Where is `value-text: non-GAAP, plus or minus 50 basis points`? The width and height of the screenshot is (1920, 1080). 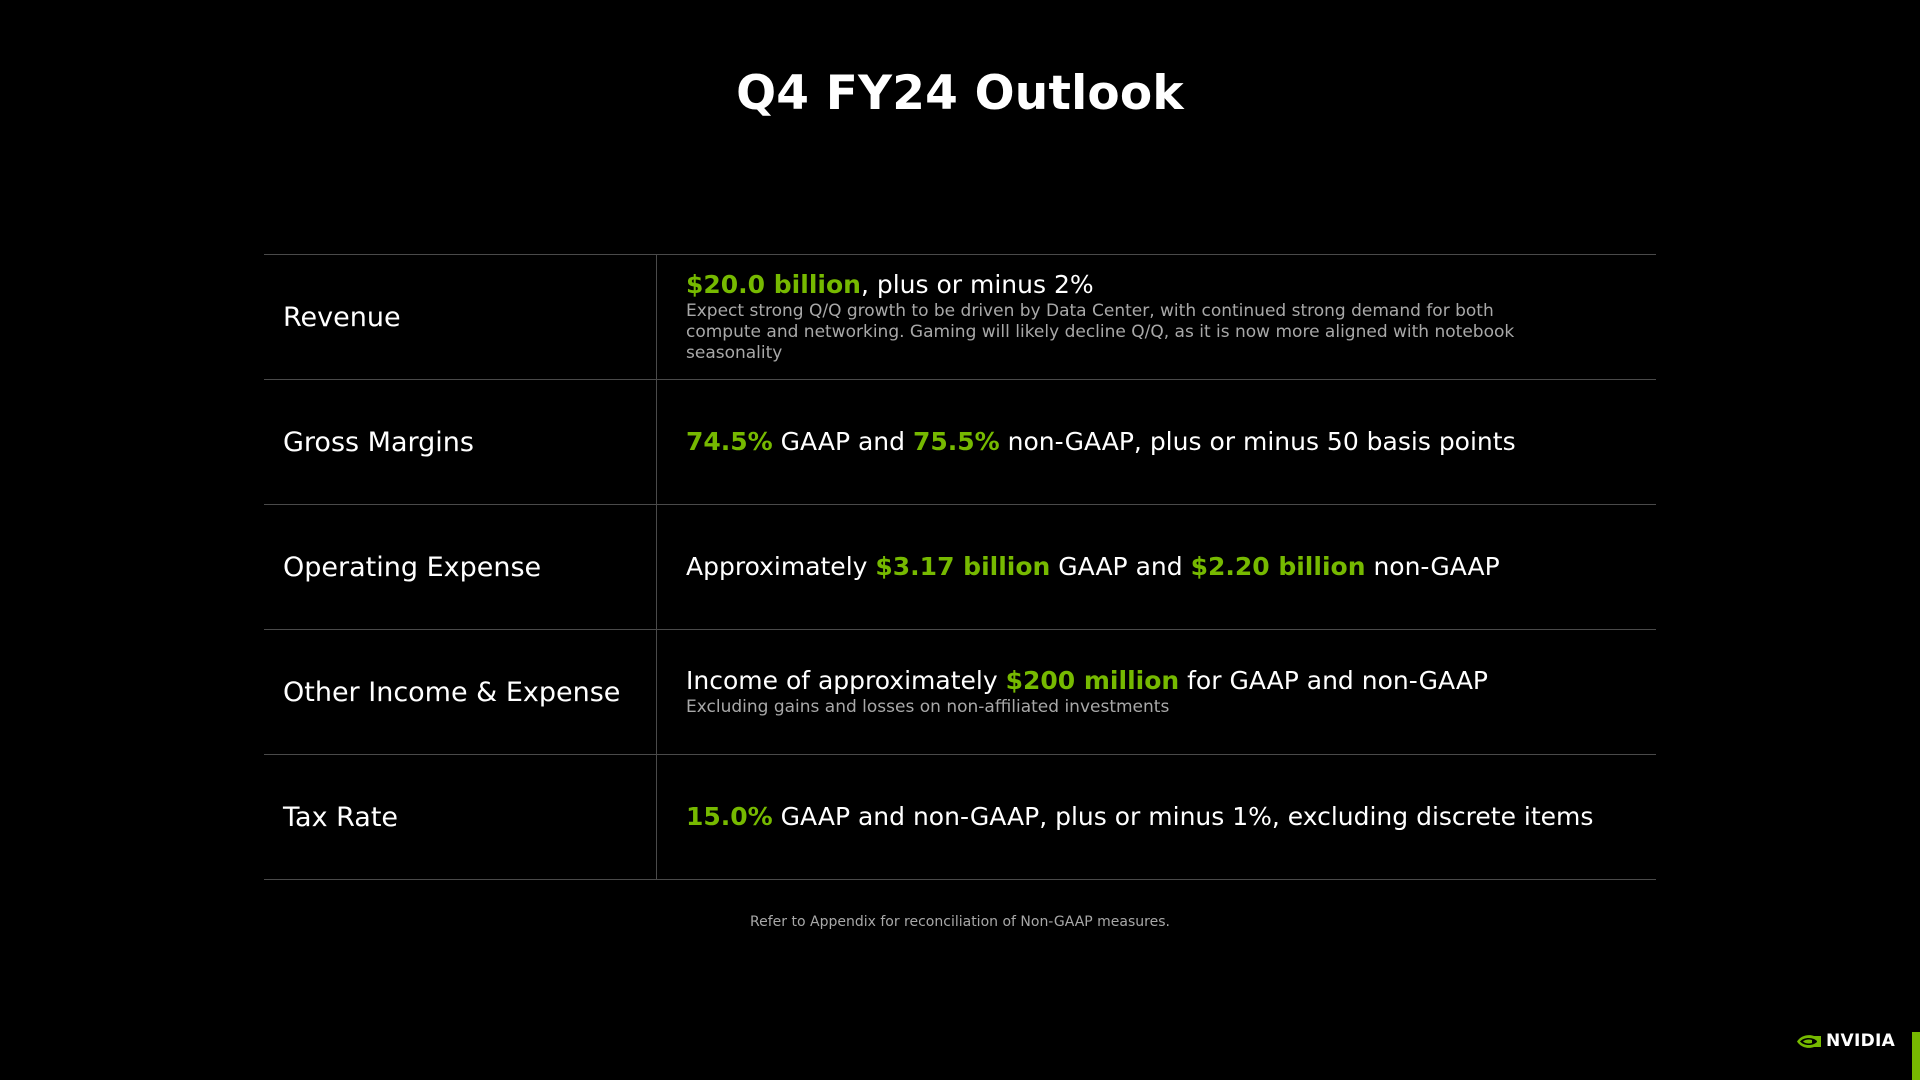 value-text: non-GAAP, plus or minus 50 basis points is located at coordinates (1257, 441).